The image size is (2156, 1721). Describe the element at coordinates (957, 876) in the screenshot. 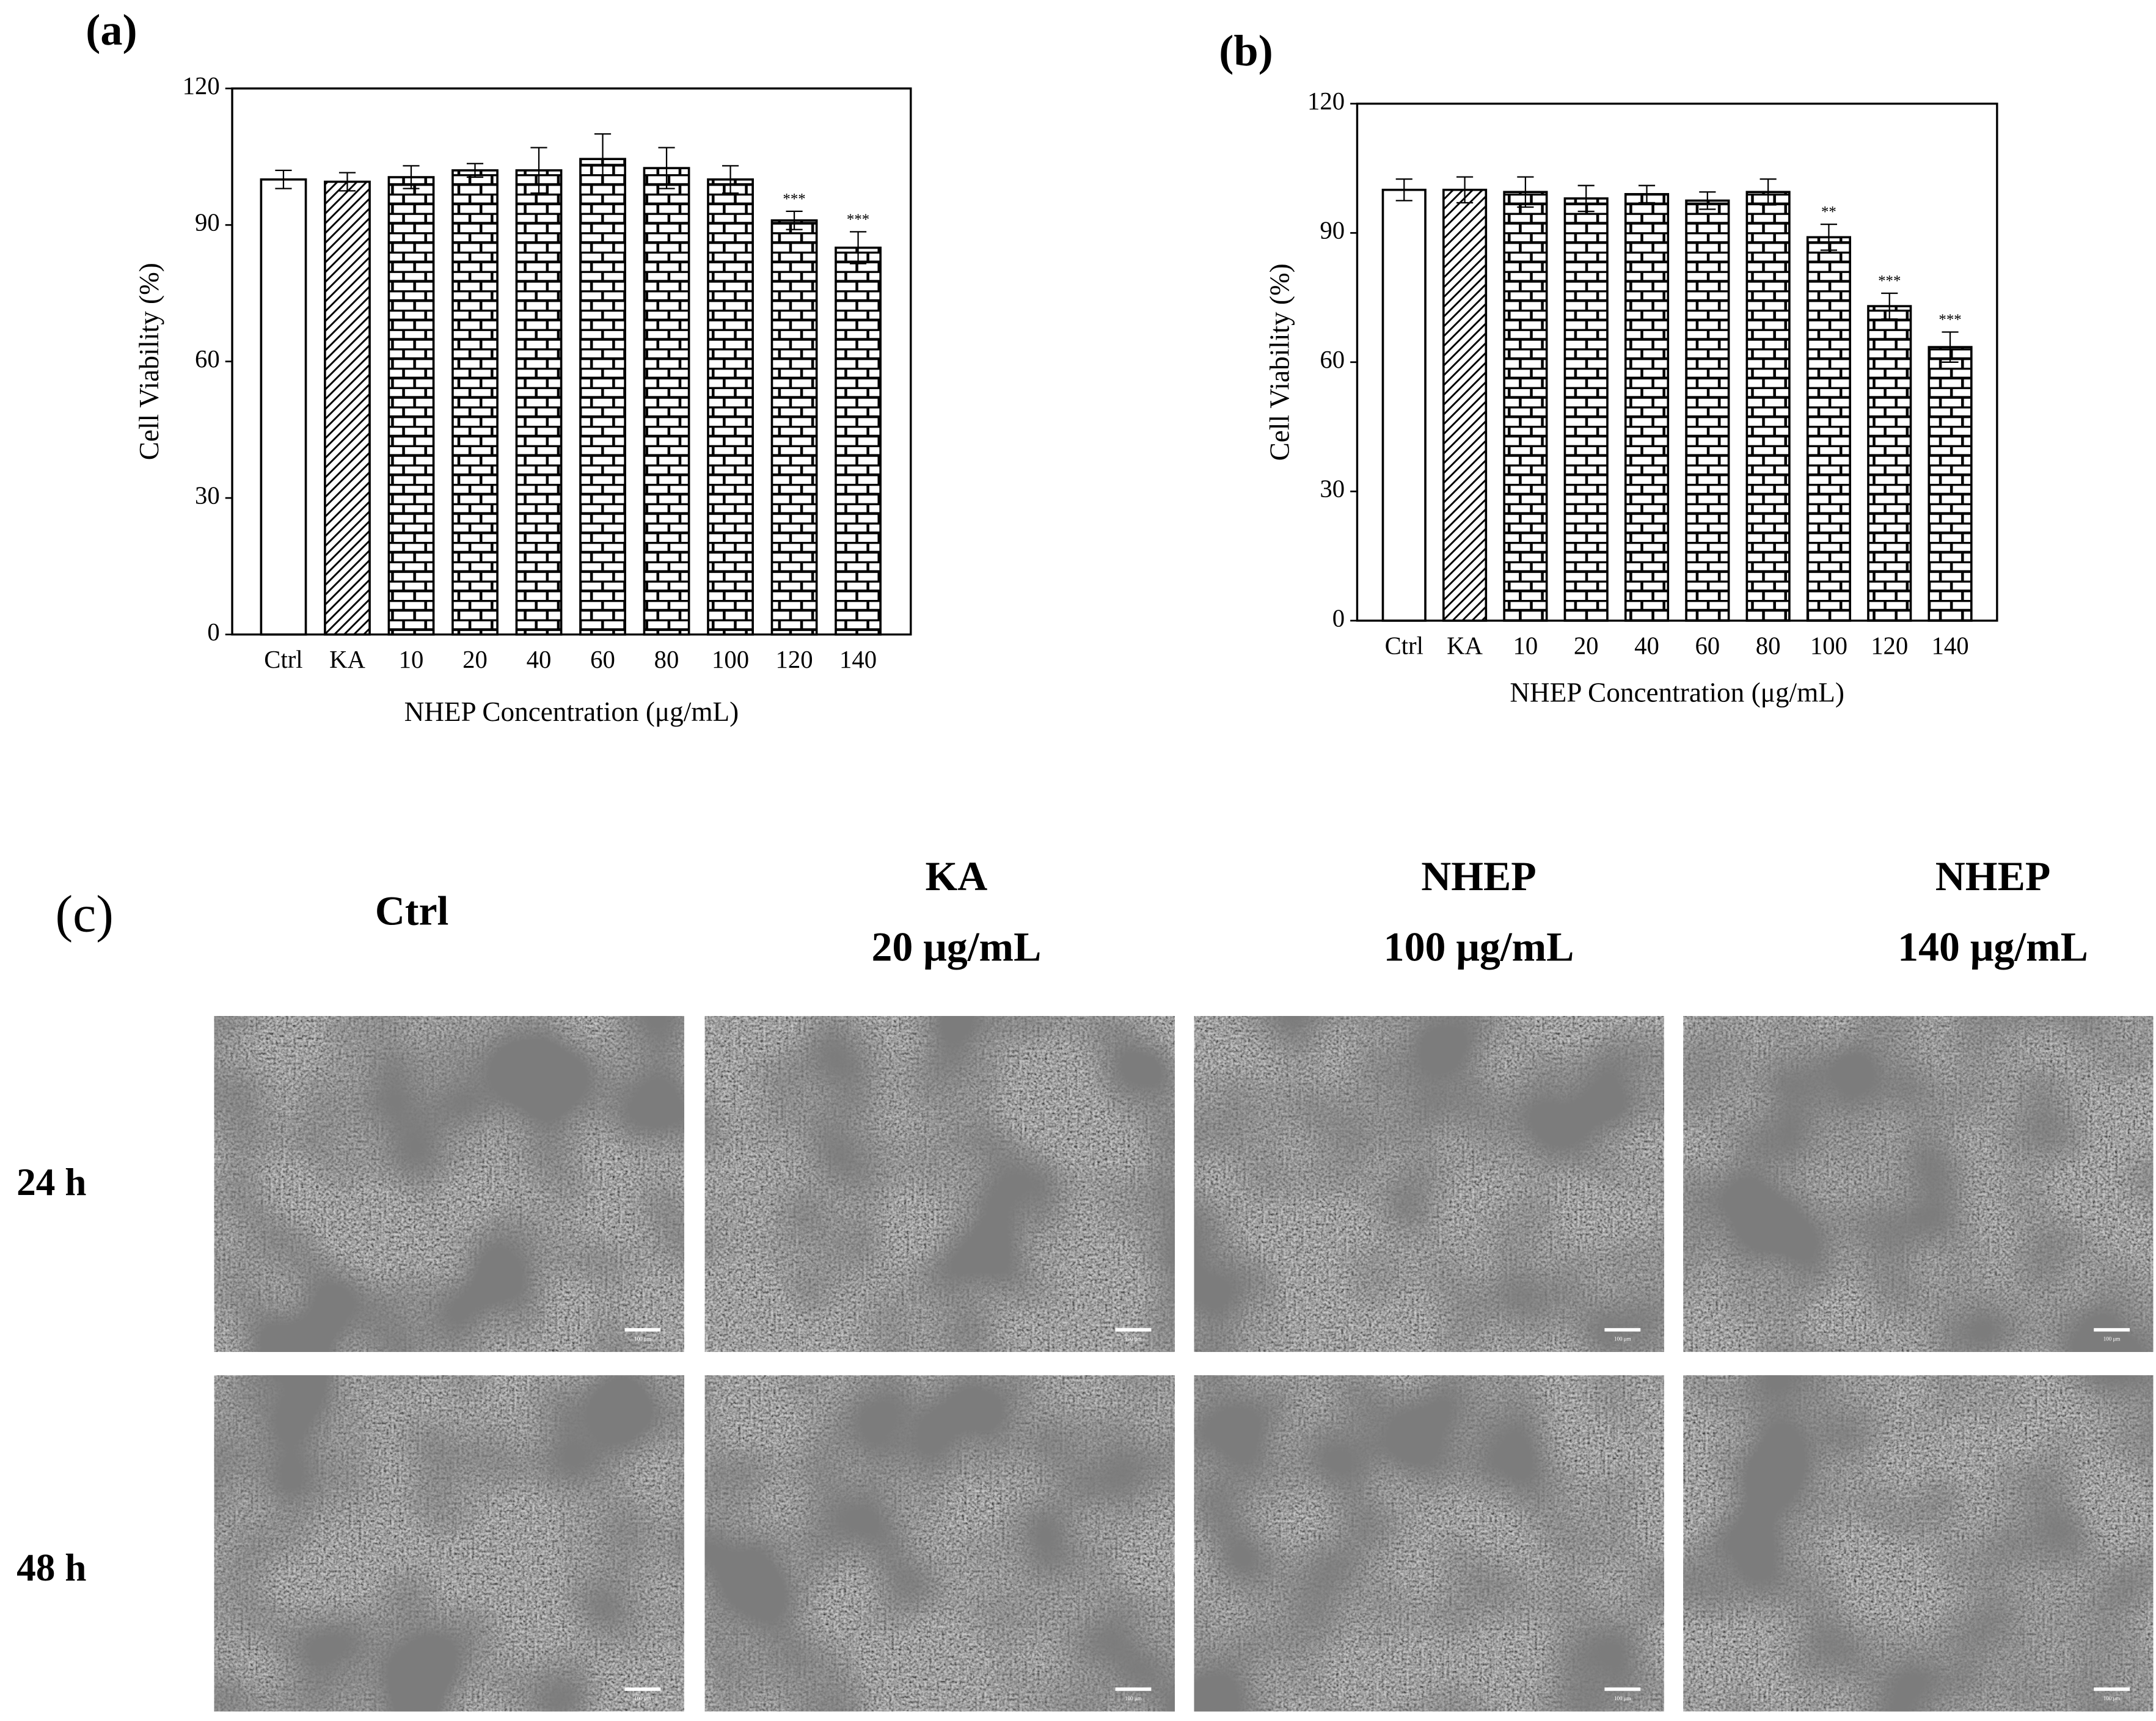

I see `column-header: KA` at that location.